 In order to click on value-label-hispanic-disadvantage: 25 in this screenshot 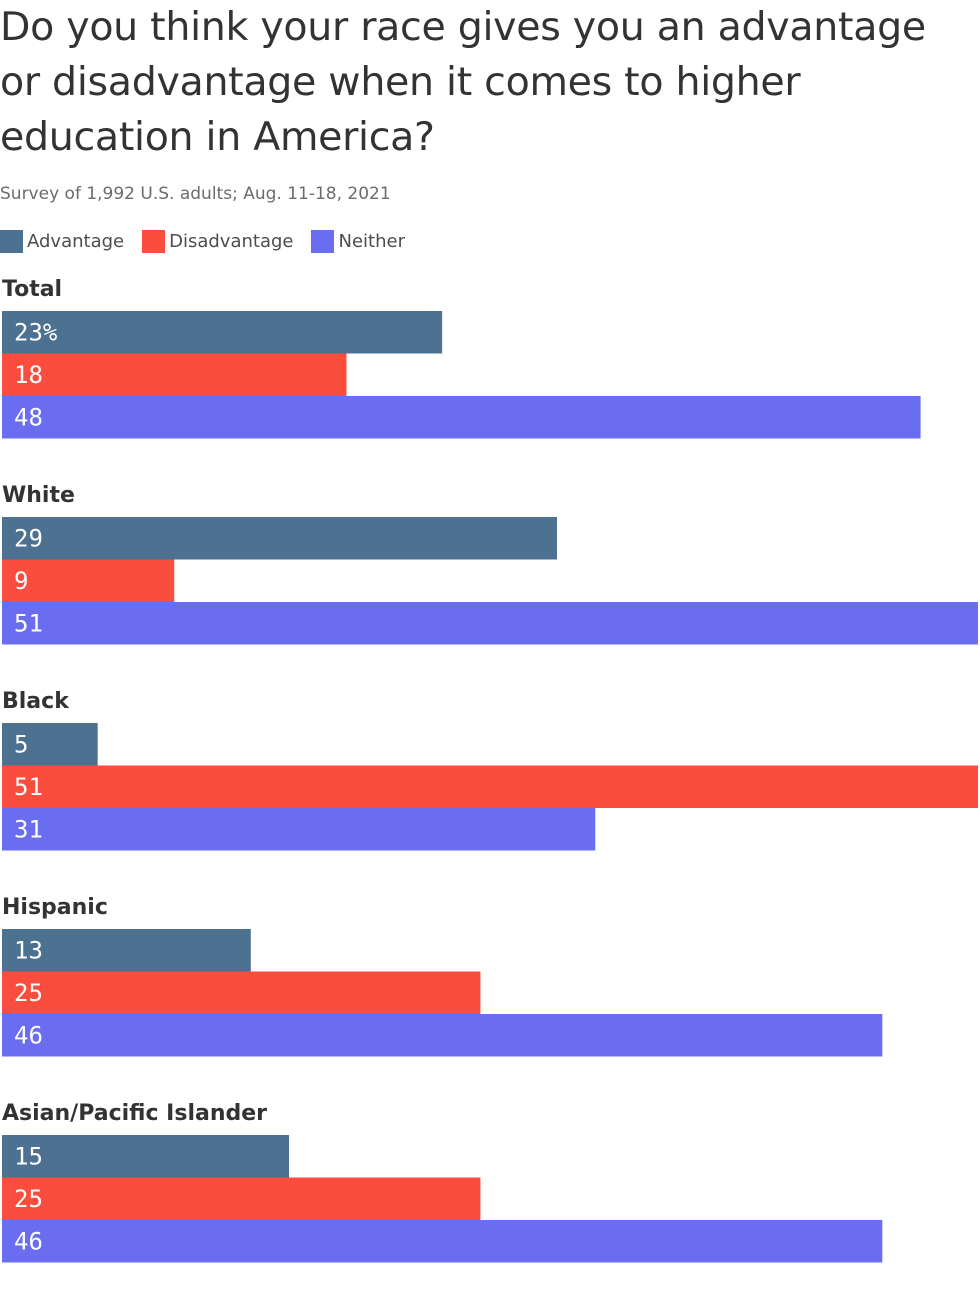, I will do `click(28, 993)`.